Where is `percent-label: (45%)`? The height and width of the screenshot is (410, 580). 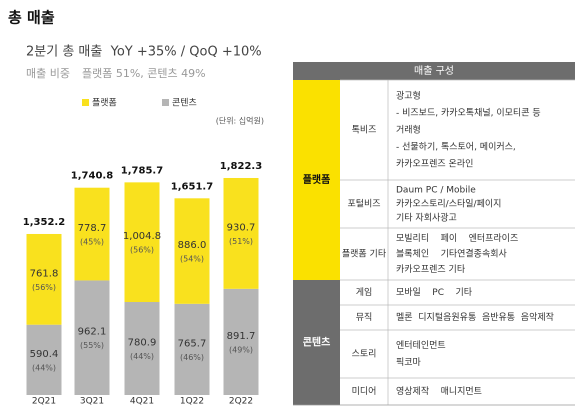 percent-label: (45%) is located at coordinates (92, 242).